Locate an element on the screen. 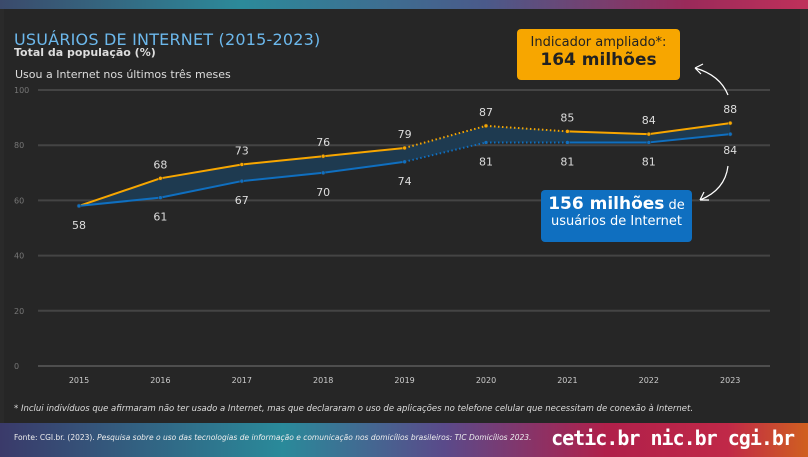 This screenshot has width=808, height=457. data-label-ampliado: 79 is located at coordinates (405, 134).